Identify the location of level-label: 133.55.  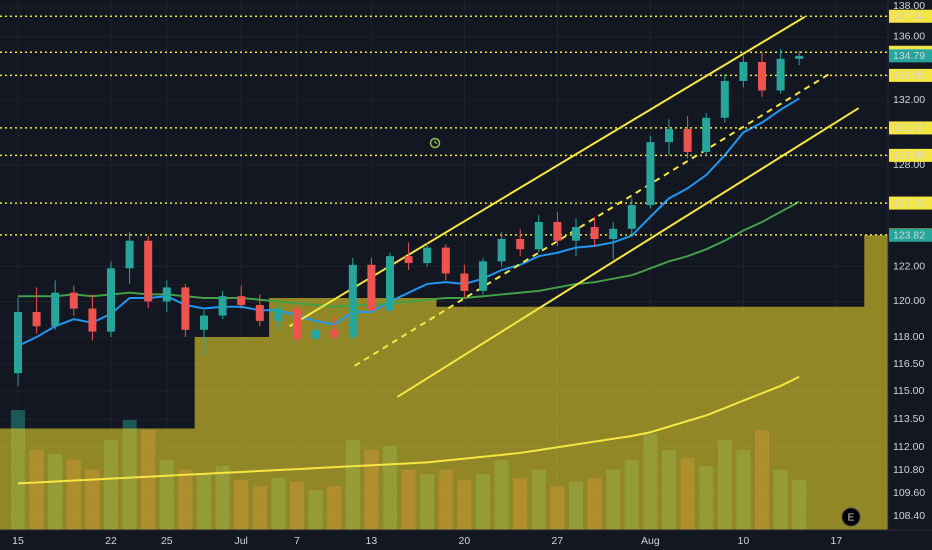
(909, 76).